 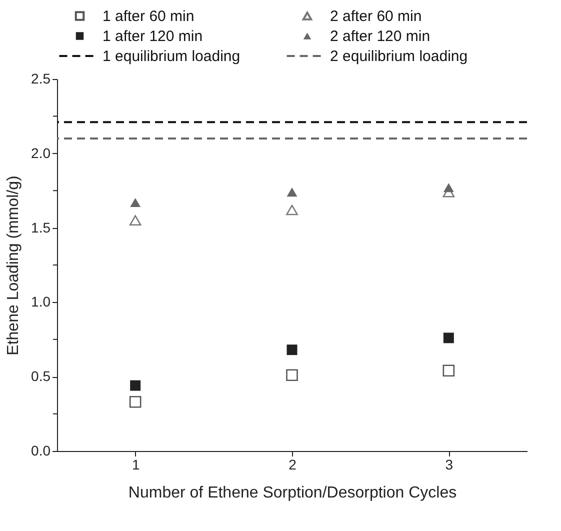 What do you see at coordinates (41, 302) in the screenshot?
I see `y-tick-label: 1.0` at bounding box center [41, 302].